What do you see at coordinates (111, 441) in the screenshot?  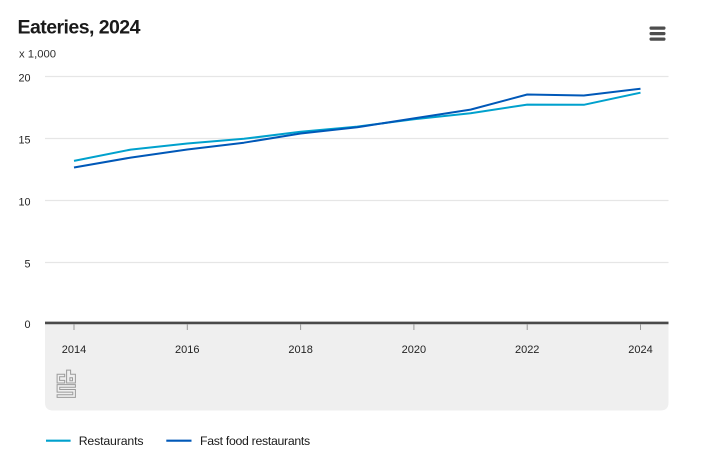 I see `svg-text: Restaurants` at bounding box center [111, 441].